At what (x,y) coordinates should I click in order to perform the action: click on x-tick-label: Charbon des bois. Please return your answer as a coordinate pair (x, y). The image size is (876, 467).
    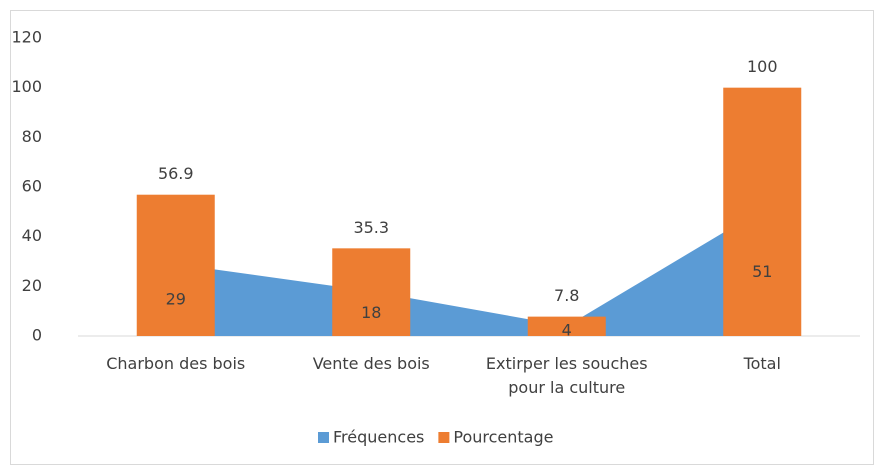
    Looking at the image, I should click on (176, 363).